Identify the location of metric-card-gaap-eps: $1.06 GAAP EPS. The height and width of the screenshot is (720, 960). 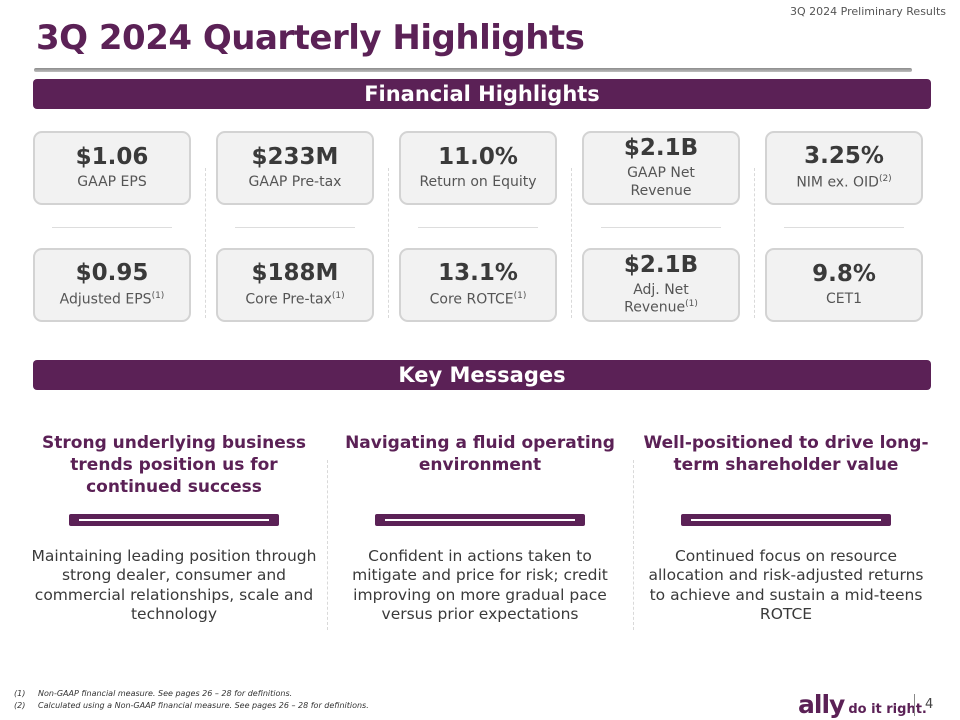
(112, 168).